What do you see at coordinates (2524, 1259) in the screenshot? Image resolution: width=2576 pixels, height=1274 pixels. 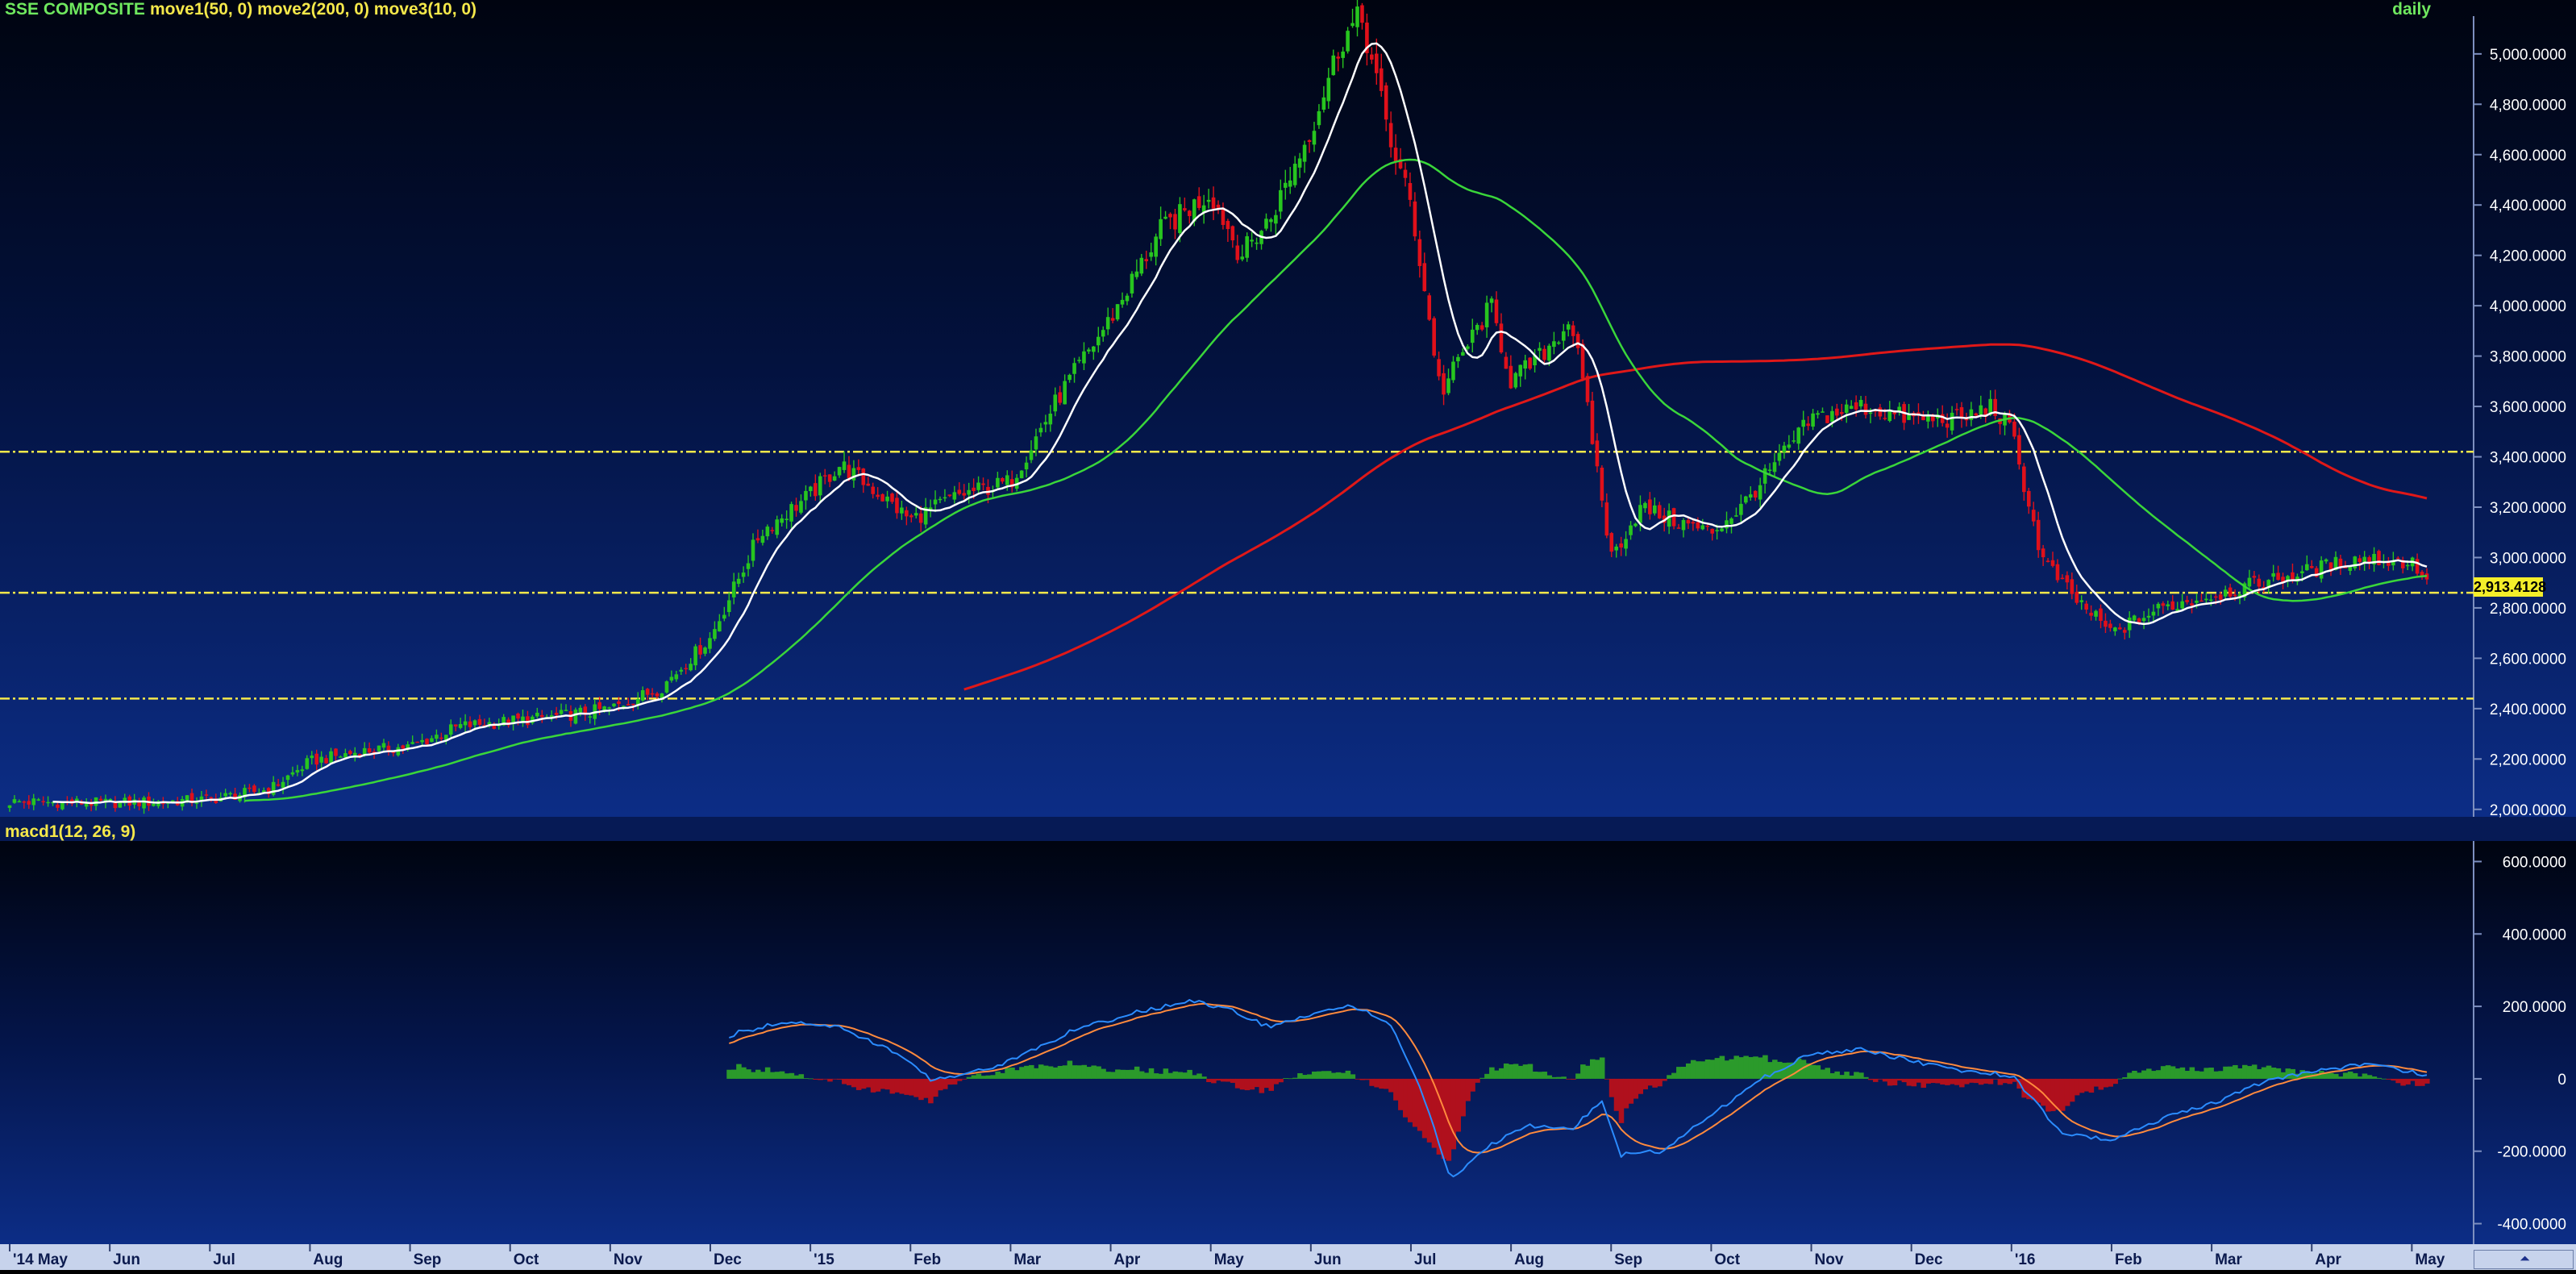 I see `corner-button: ⏶` at bounding box center [2524, 1259].